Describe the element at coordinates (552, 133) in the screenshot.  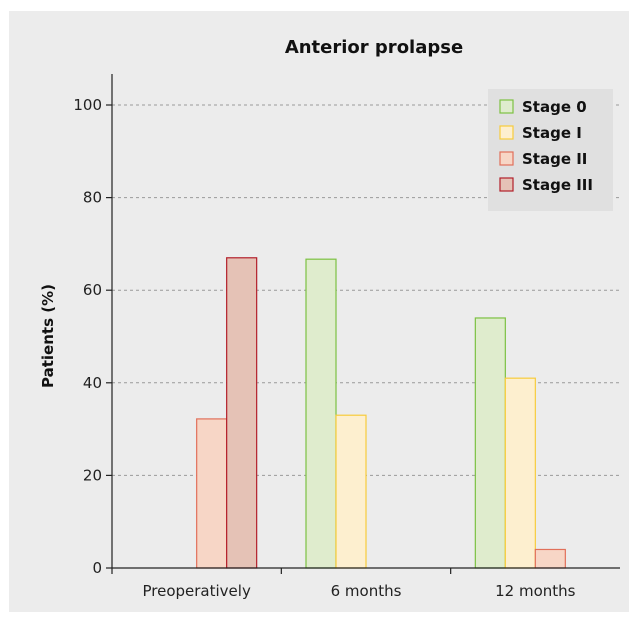
I see `legend-label: Stage I` at that location.